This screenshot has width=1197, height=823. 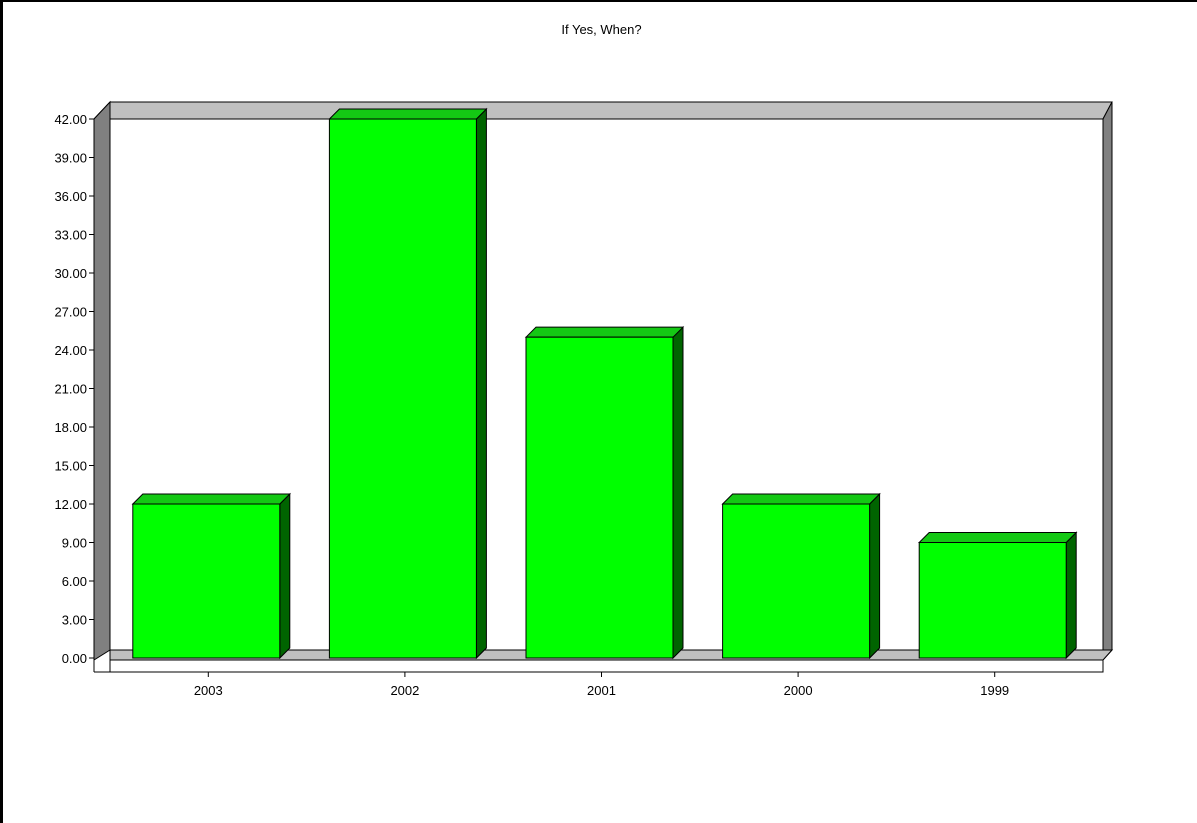 What do you see at coordinates (602, 110) in the screenshot?
I see `top-wall` at bounding box center [602, 110].